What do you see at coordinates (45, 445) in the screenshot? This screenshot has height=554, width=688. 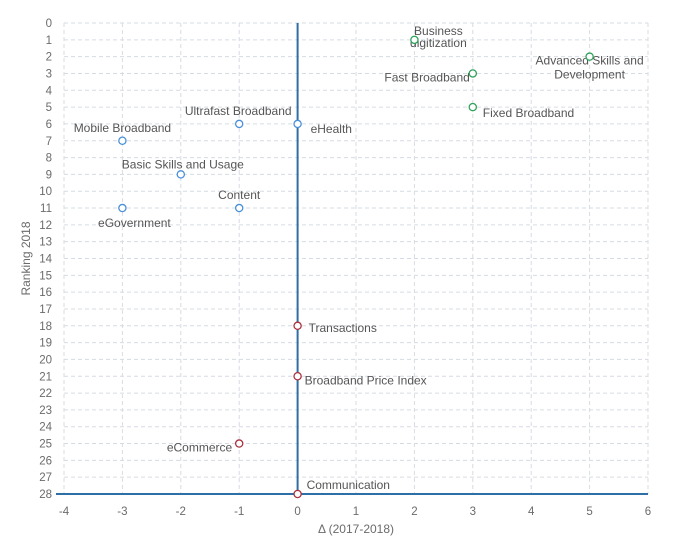 I see `y-tick-label: 25` at bounding box center [45, 445].